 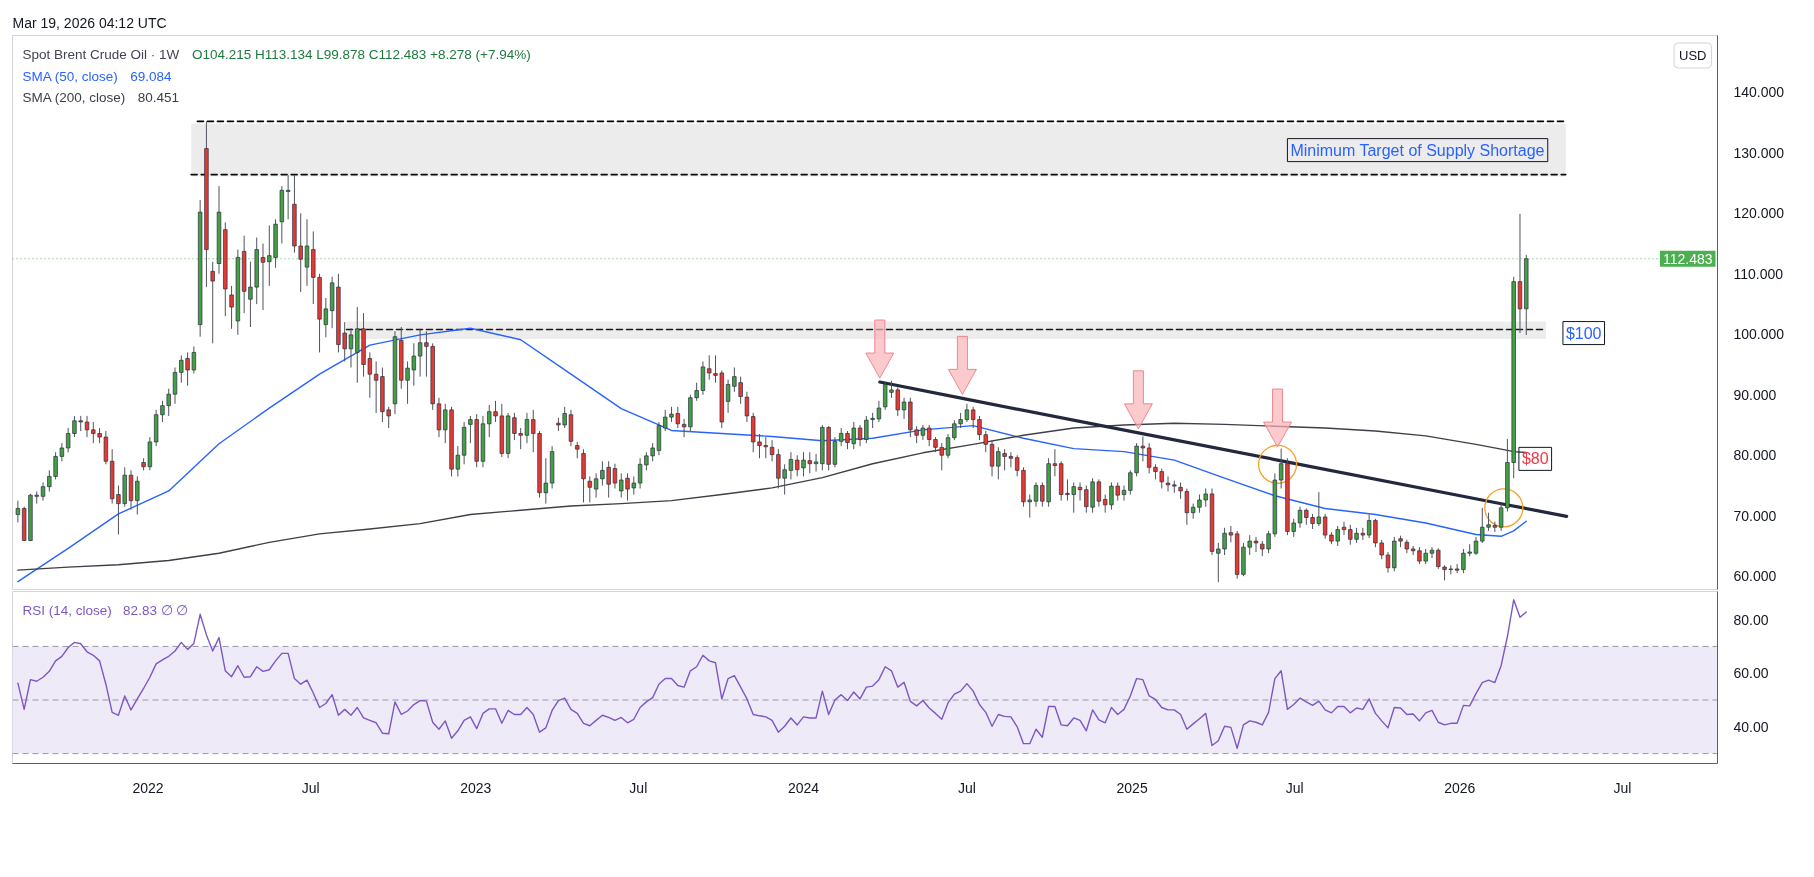 I want to click on text: Spot Brent Crude Oil · 1W, so click(x=101, y=54).